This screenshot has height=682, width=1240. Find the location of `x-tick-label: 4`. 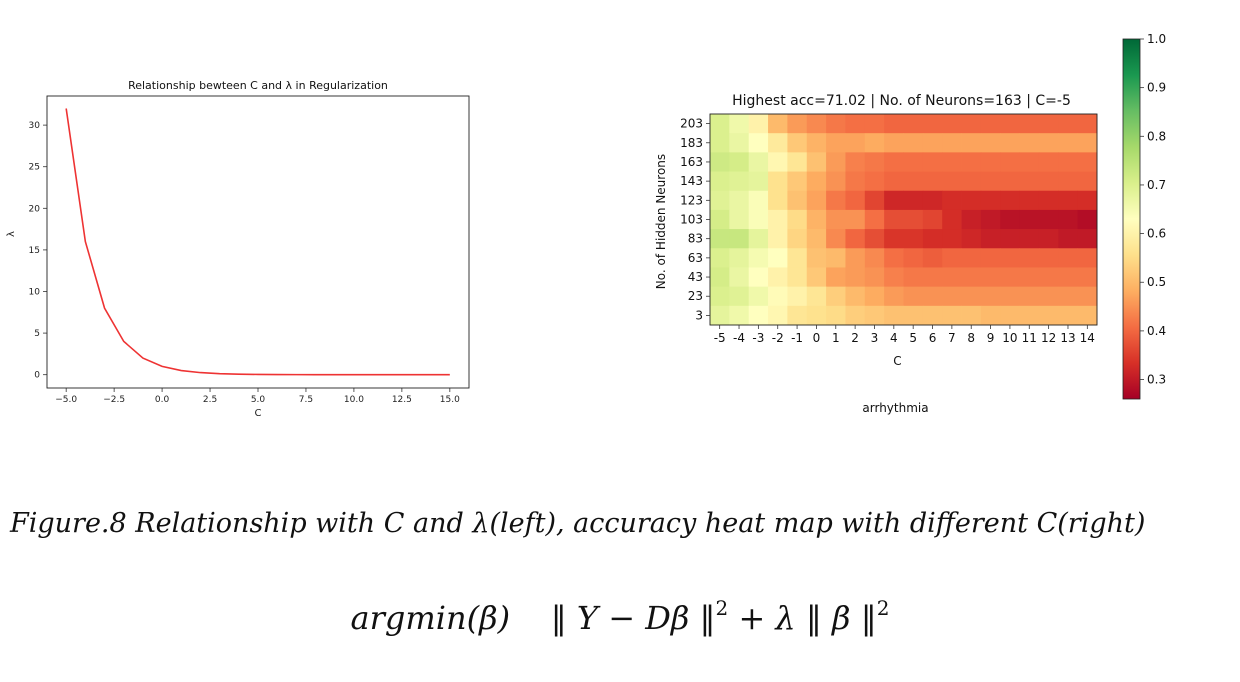

x-tick-label: 4 is located at coordinates (894, 338).